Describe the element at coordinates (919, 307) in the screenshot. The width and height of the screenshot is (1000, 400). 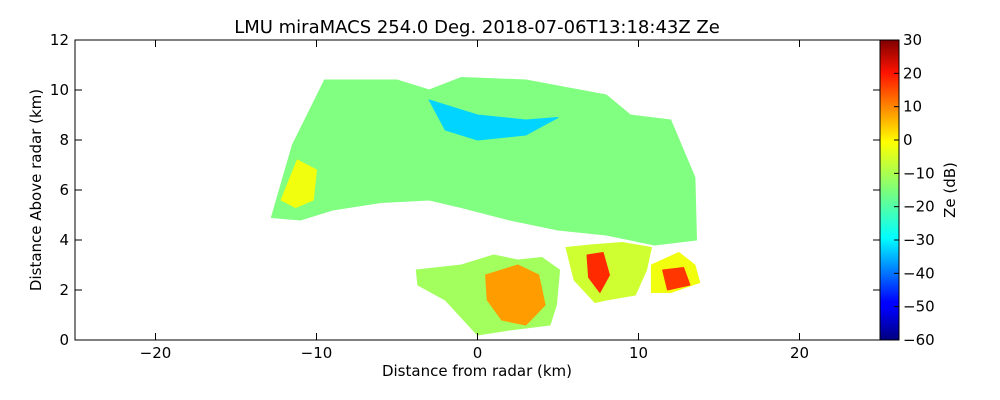
I see `colorbar-tick-label: −50` at that location.